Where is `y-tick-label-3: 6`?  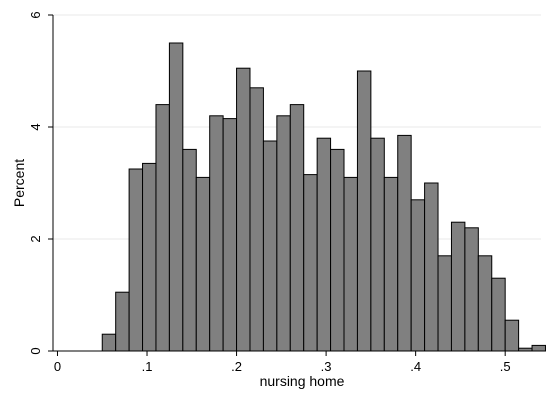 y-tick-label-3: 6 is located at coordinates (35, 14).